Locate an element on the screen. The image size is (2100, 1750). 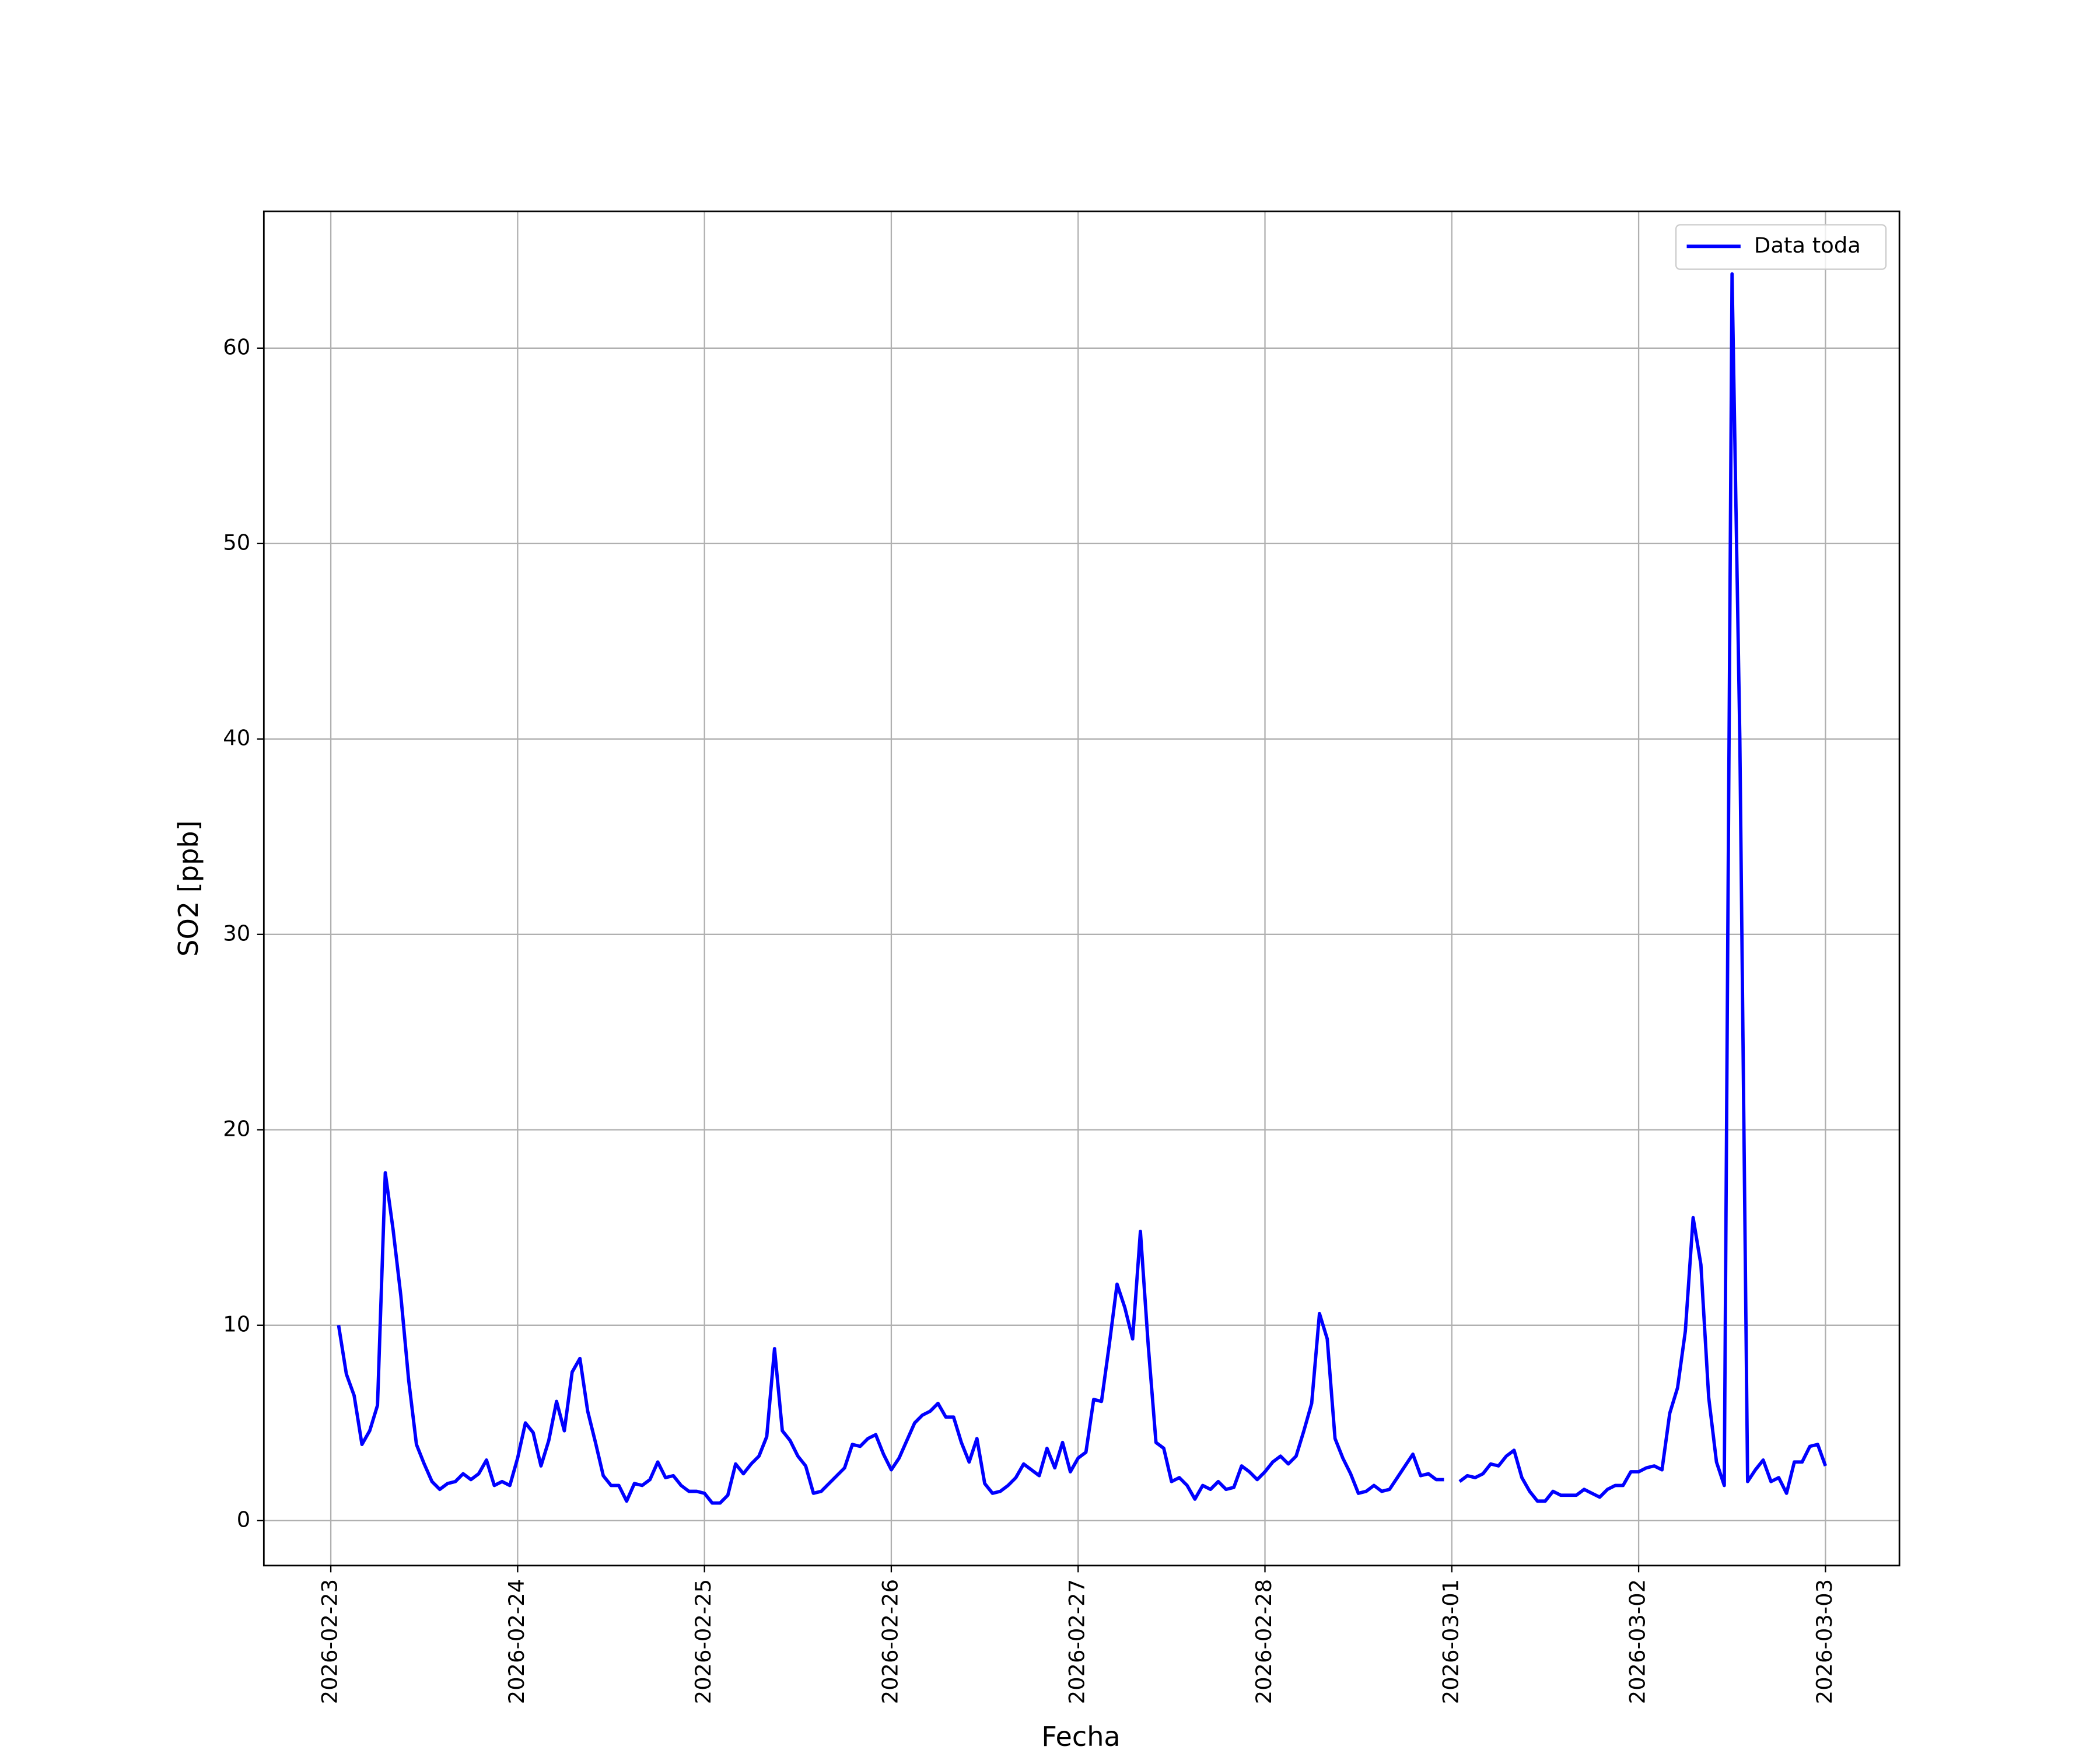
x-tick-label: 2026-02-23 is located at coordinates (329, 1641).